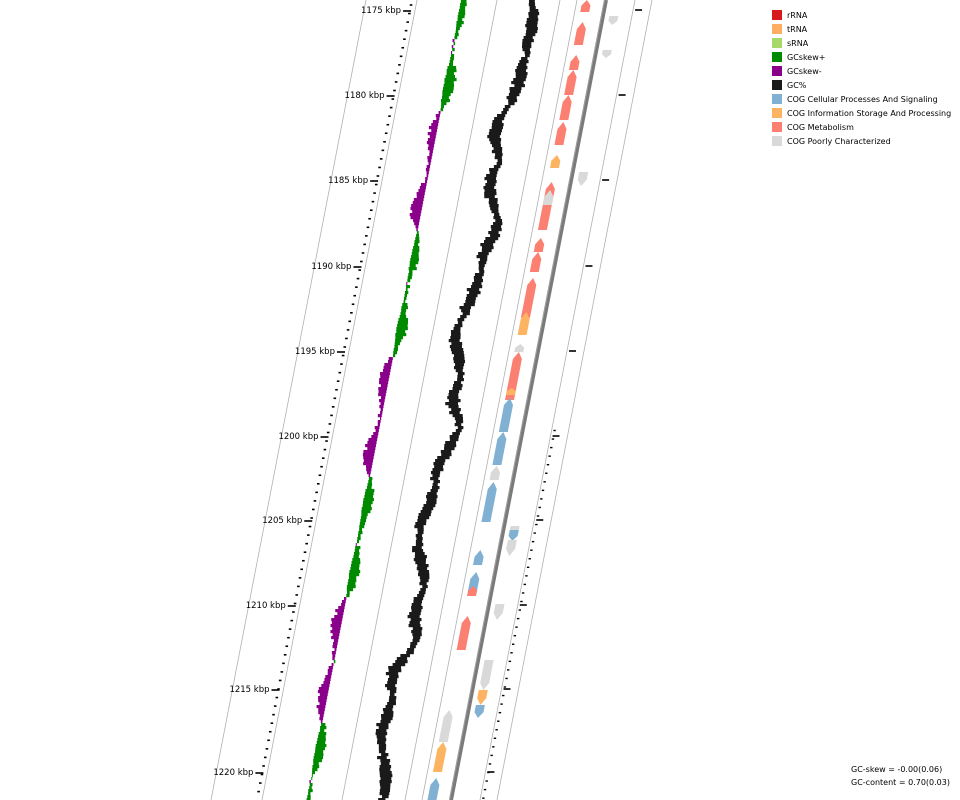  What do you see at coordinates (513, 376) in the screenshot?
I see `cds-feature` at bounding box center [513, 376].